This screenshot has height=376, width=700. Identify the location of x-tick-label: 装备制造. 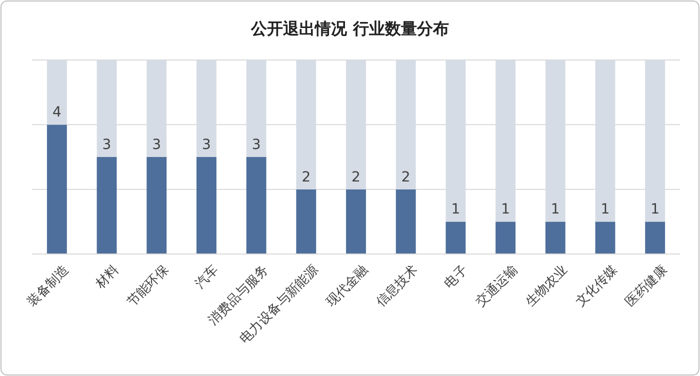
(48, 286).